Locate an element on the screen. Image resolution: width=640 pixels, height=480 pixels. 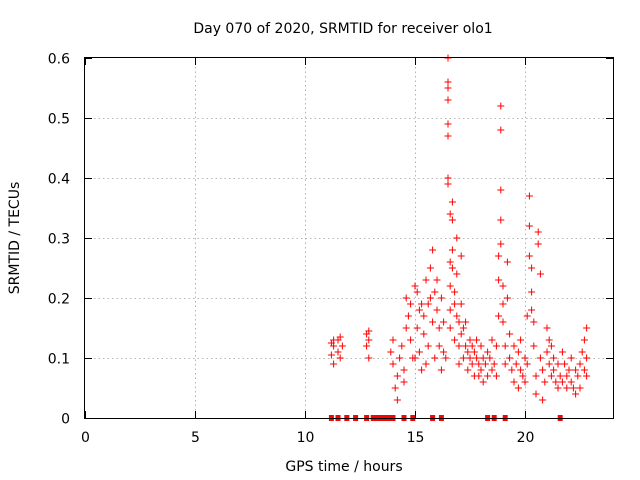
y-tick-label: 0.1 is located at coordinates (59, 360).